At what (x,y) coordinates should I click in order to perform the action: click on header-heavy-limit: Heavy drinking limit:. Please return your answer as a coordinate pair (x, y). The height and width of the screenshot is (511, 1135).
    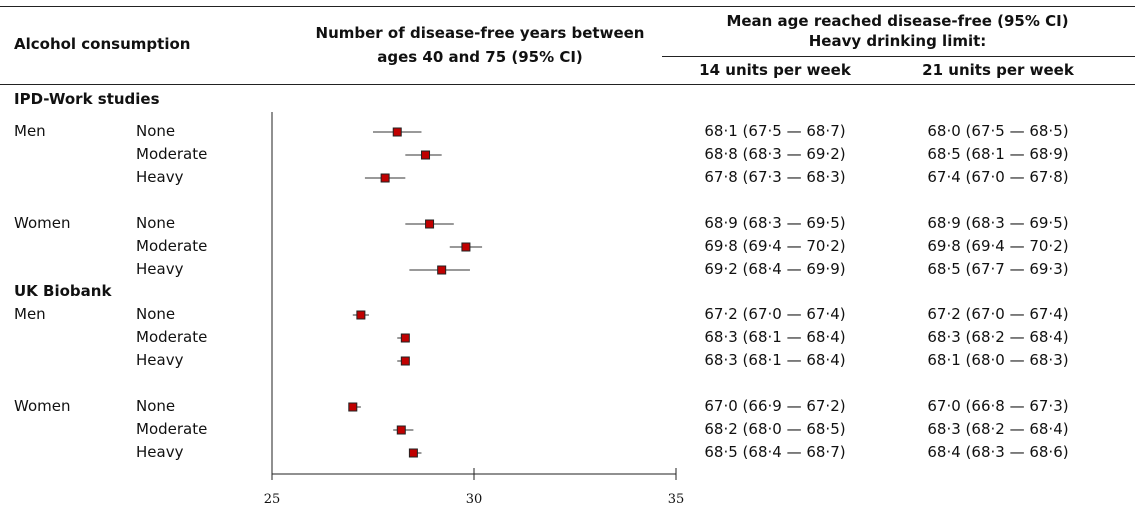
    Looking at the image, I should click on (897, 41).